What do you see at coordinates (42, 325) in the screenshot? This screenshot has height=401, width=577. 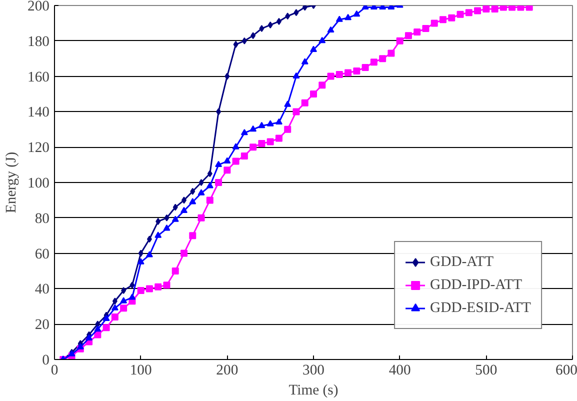 I see `y-tick-label: 20` at bounding box center [42, 325].